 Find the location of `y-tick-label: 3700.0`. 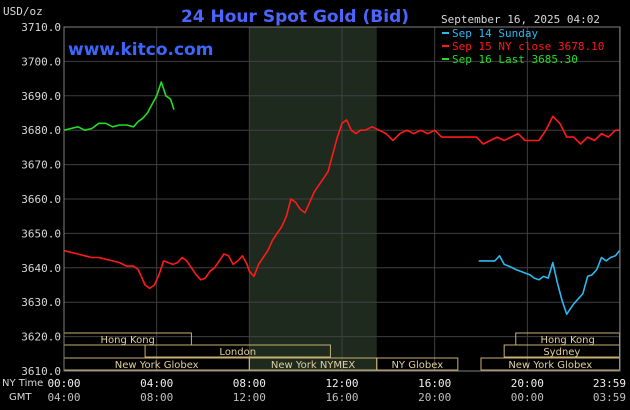

y-tick-label: 3700.0 is located at coordinates (41, 61).